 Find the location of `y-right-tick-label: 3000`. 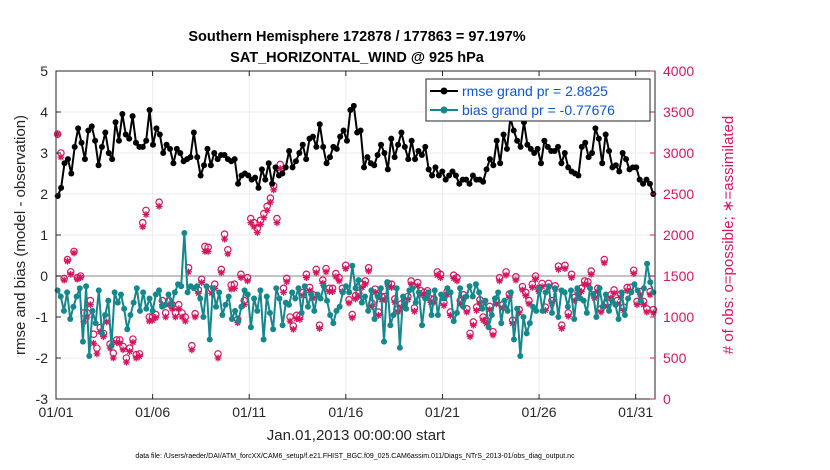

y-right-tick-label: 3000 is located at coordinates (678, 153).